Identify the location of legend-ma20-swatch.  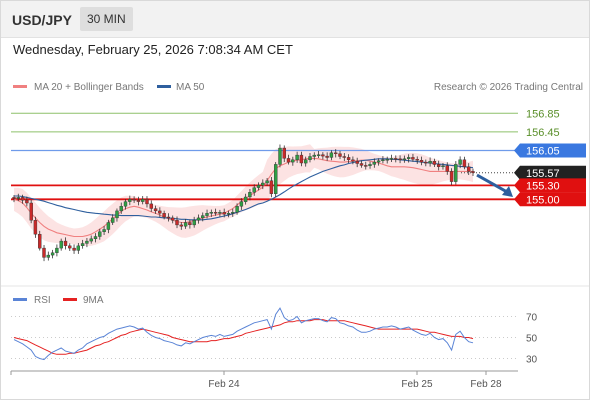
(20, 86).